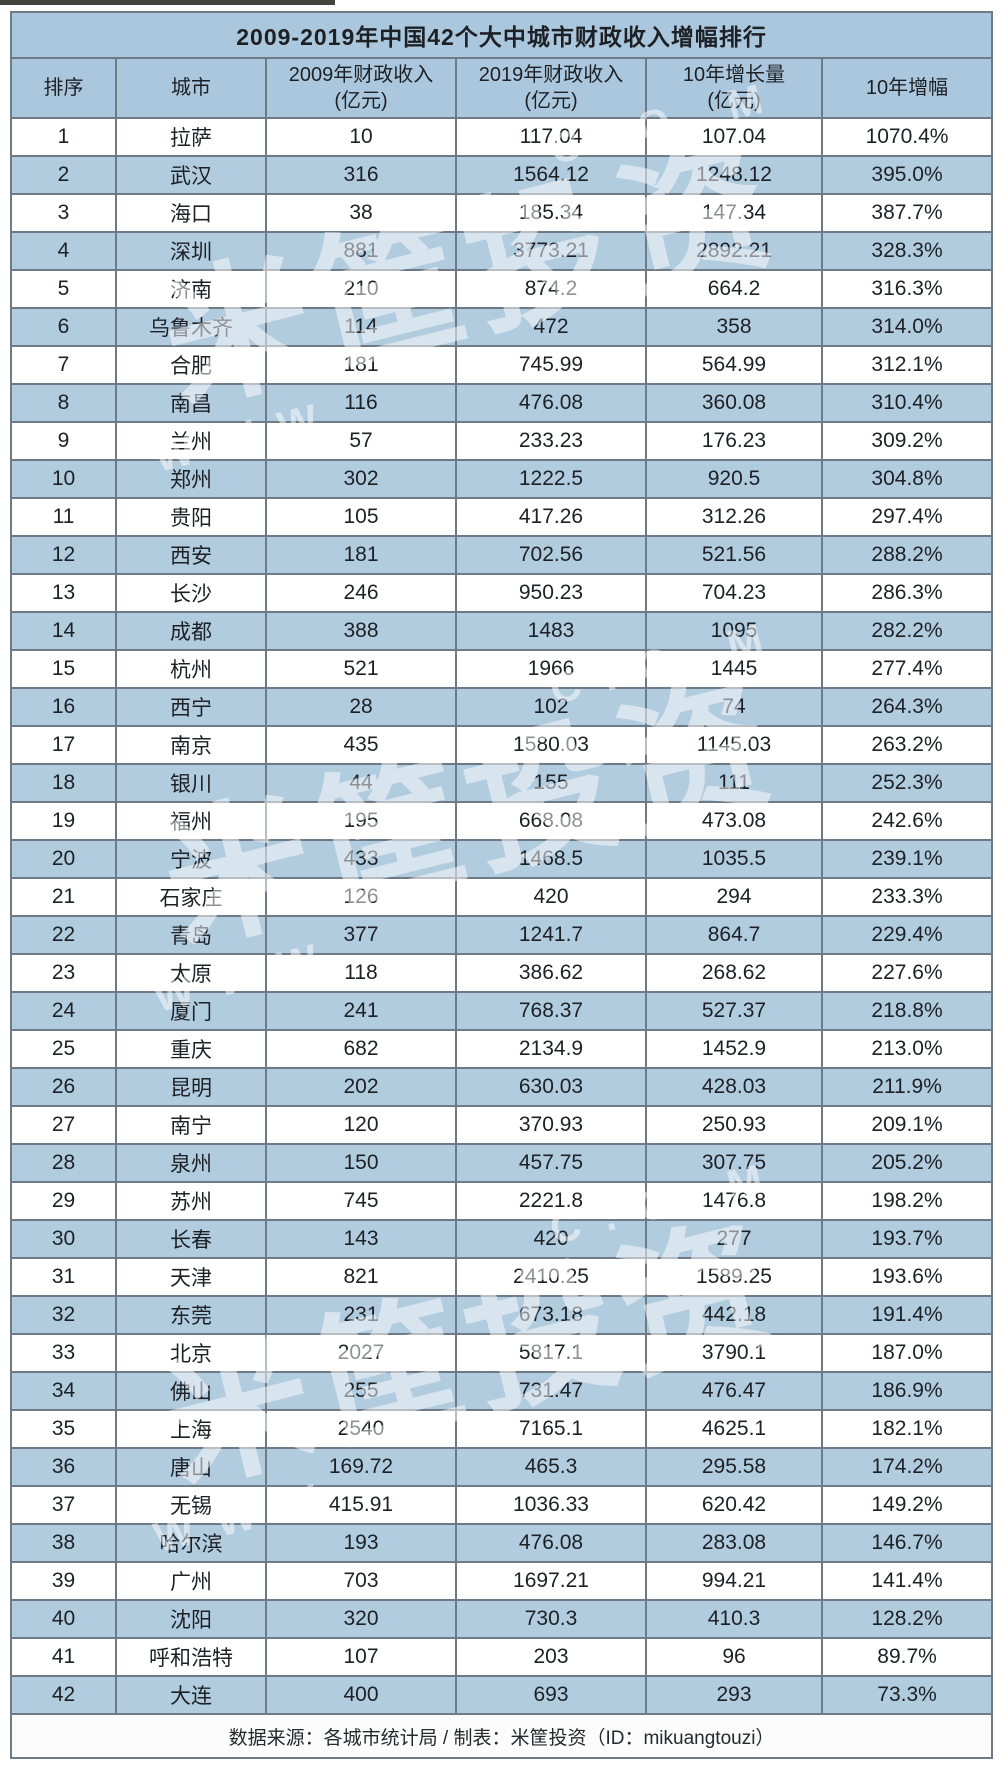 The image size is (1000, 1776). I want to click on rank-cell: 40, so click(63, 1619).